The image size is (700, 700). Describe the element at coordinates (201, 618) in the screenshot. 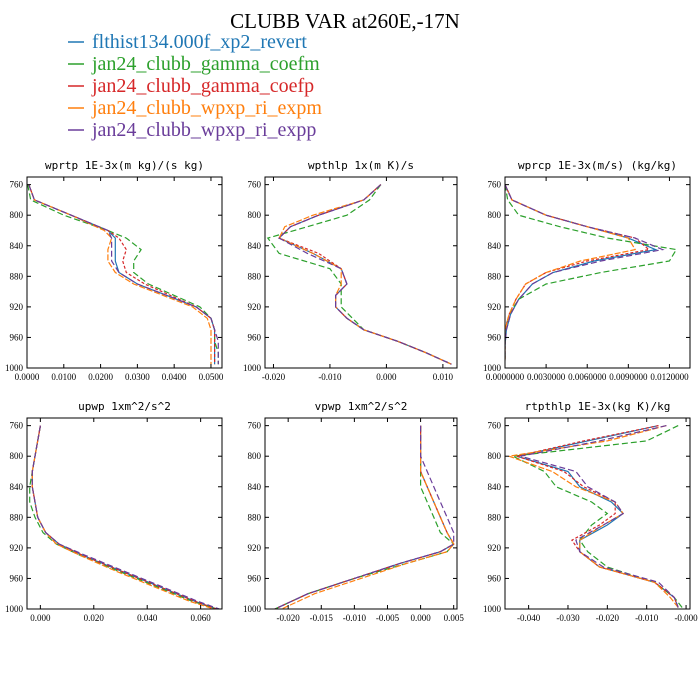

I see `x-tick-label: 0.060` at that location.